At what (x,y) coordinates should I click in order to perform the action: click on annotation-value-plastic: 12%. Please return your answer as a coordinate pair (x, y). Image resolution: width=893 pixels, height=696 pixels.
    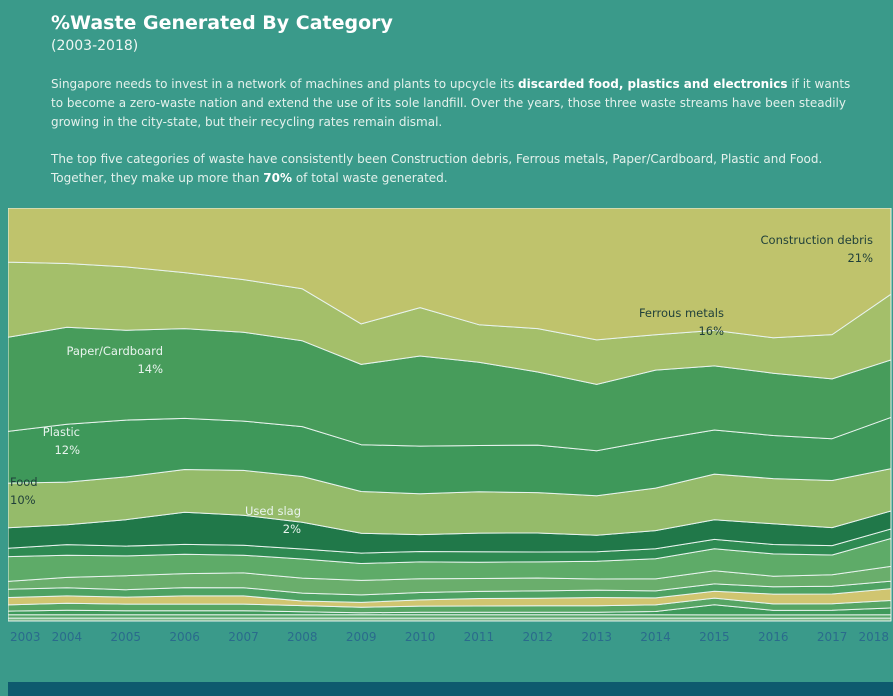
    Looking at the image, I should click on (67, 450).